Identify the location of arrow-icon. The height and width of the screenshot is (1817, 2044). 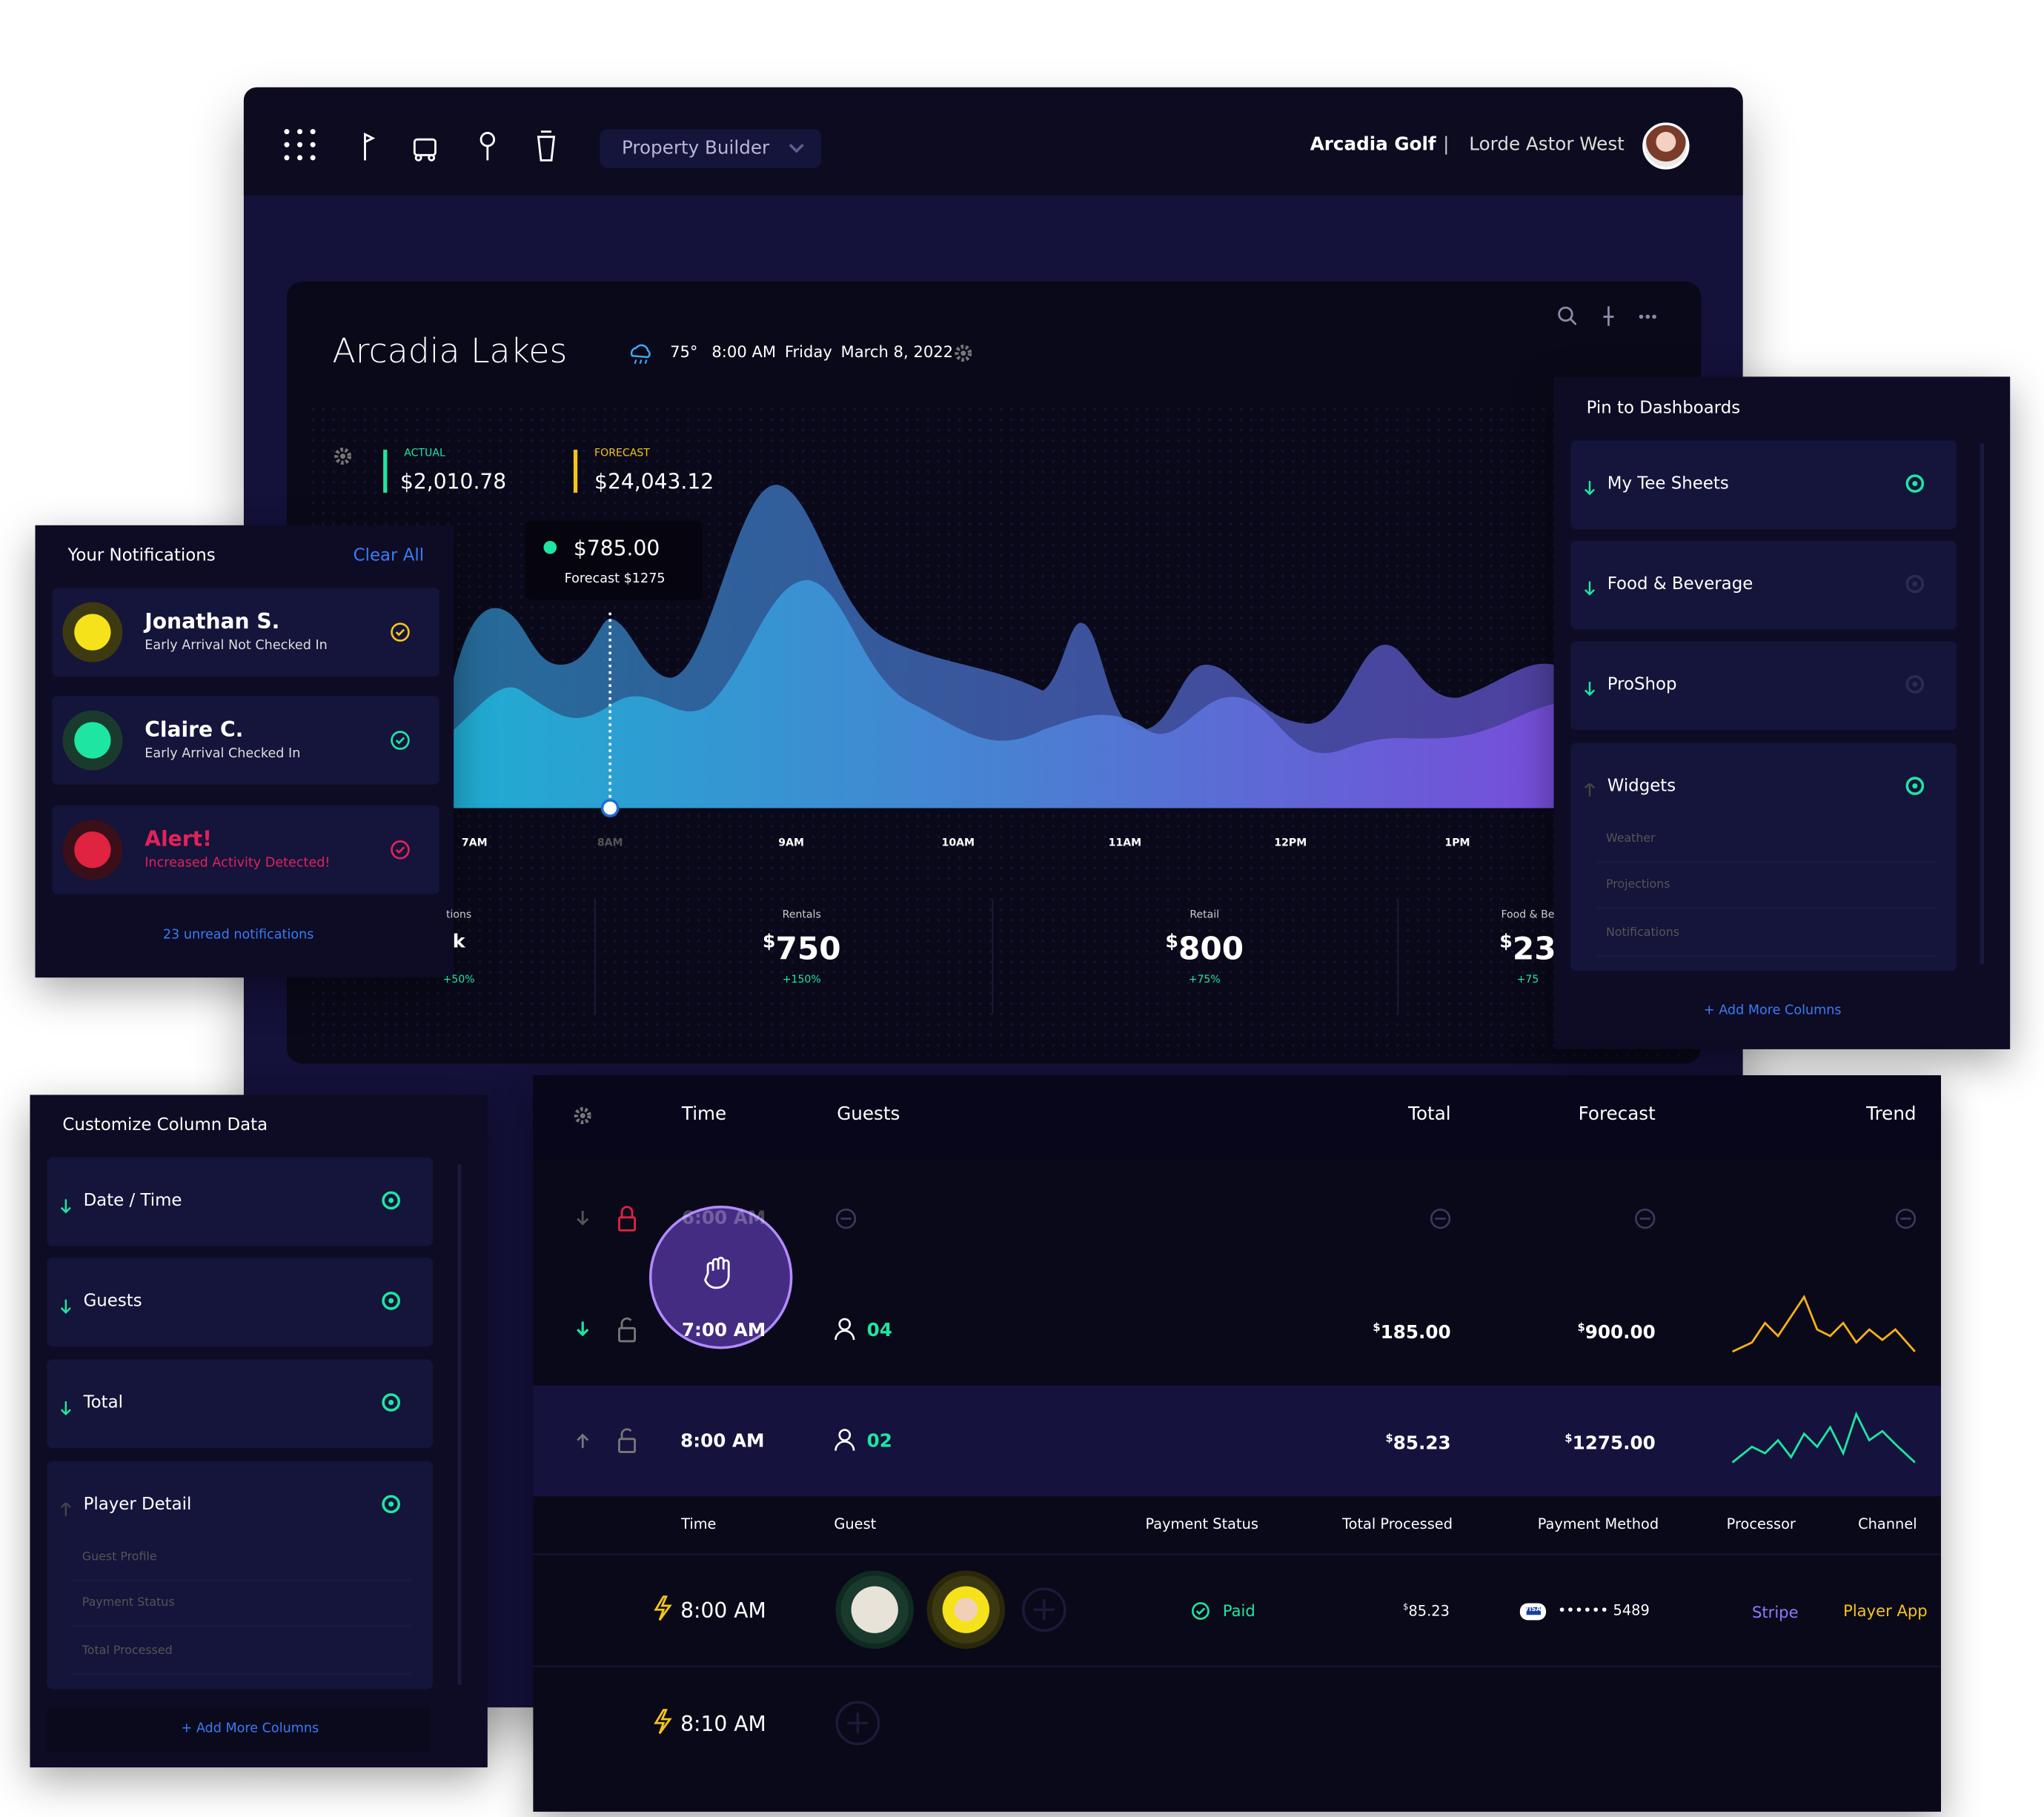
(1590, 787).